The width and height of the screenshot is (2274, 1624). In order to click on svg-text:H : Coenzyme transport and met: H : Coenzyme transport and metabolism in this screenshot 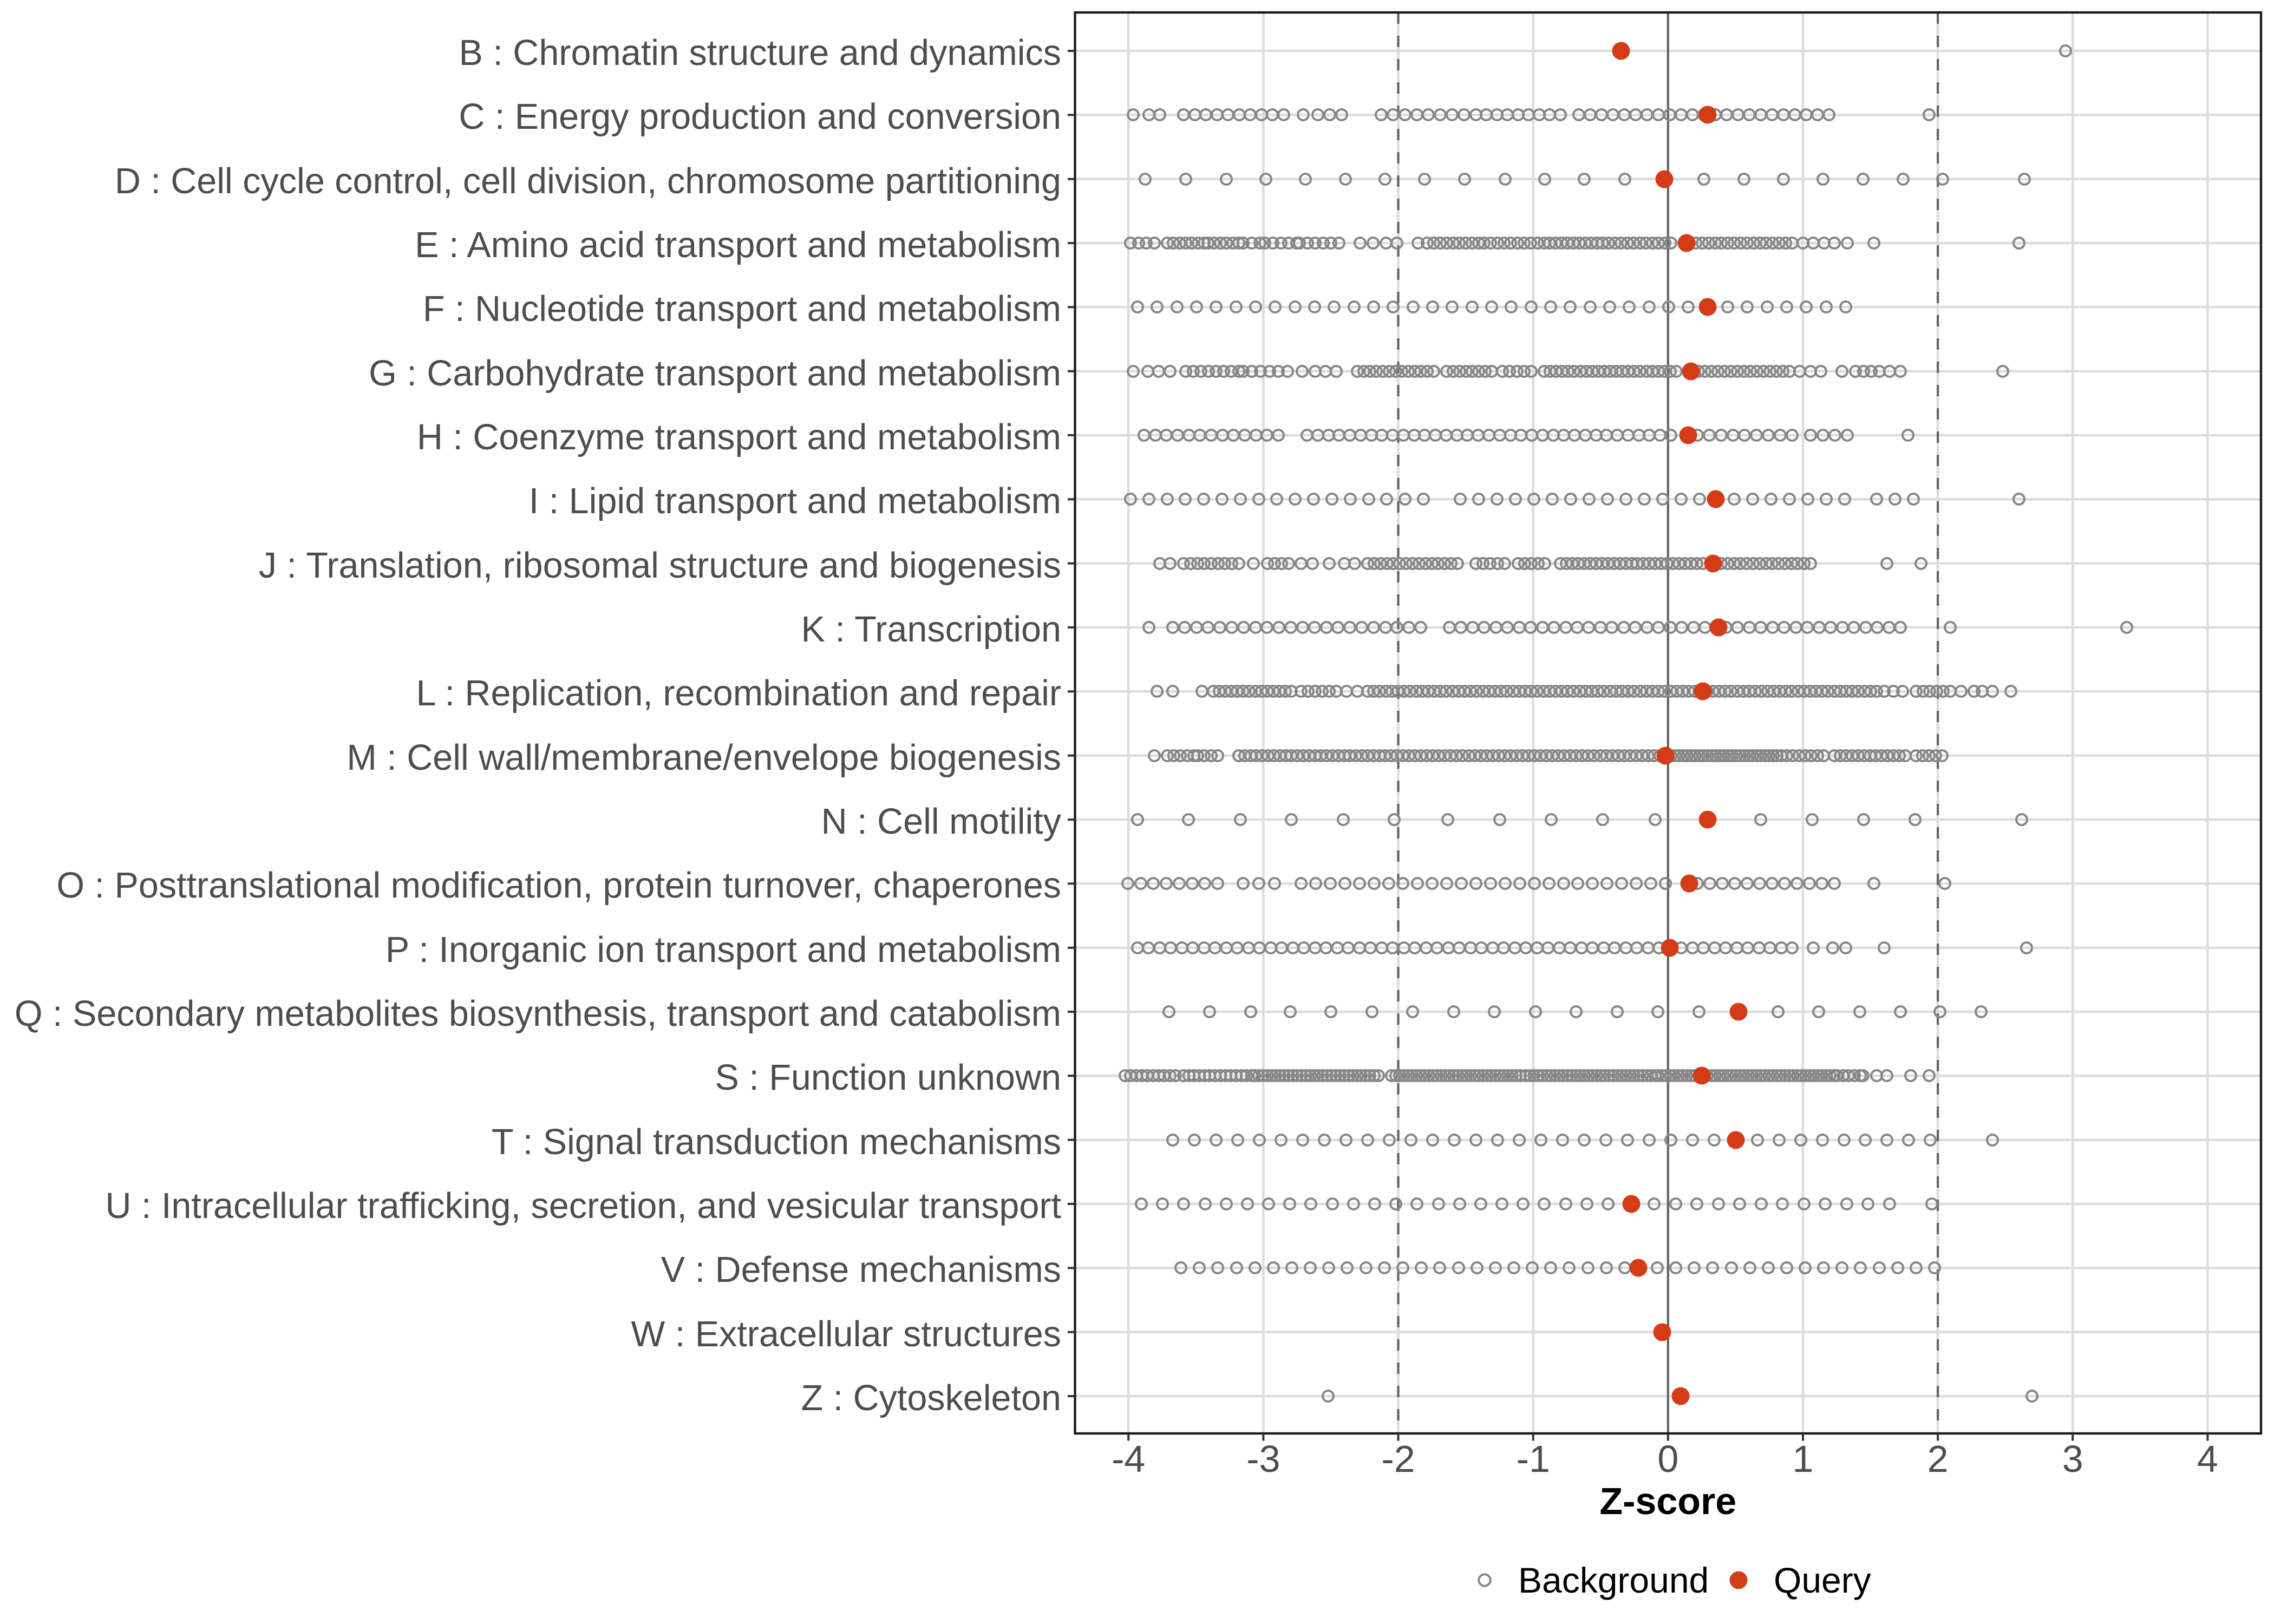, I will do `click(739, 437)`.